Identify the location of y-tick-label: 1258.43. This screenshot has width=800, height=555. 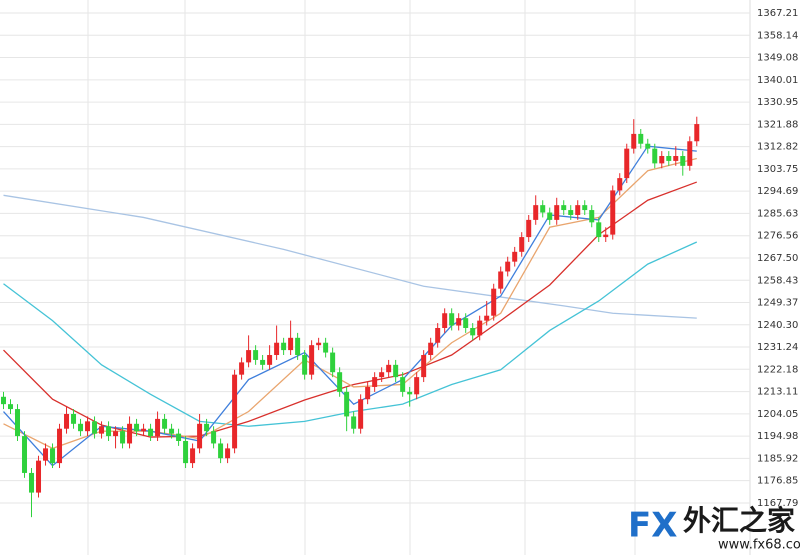
(777, 280).